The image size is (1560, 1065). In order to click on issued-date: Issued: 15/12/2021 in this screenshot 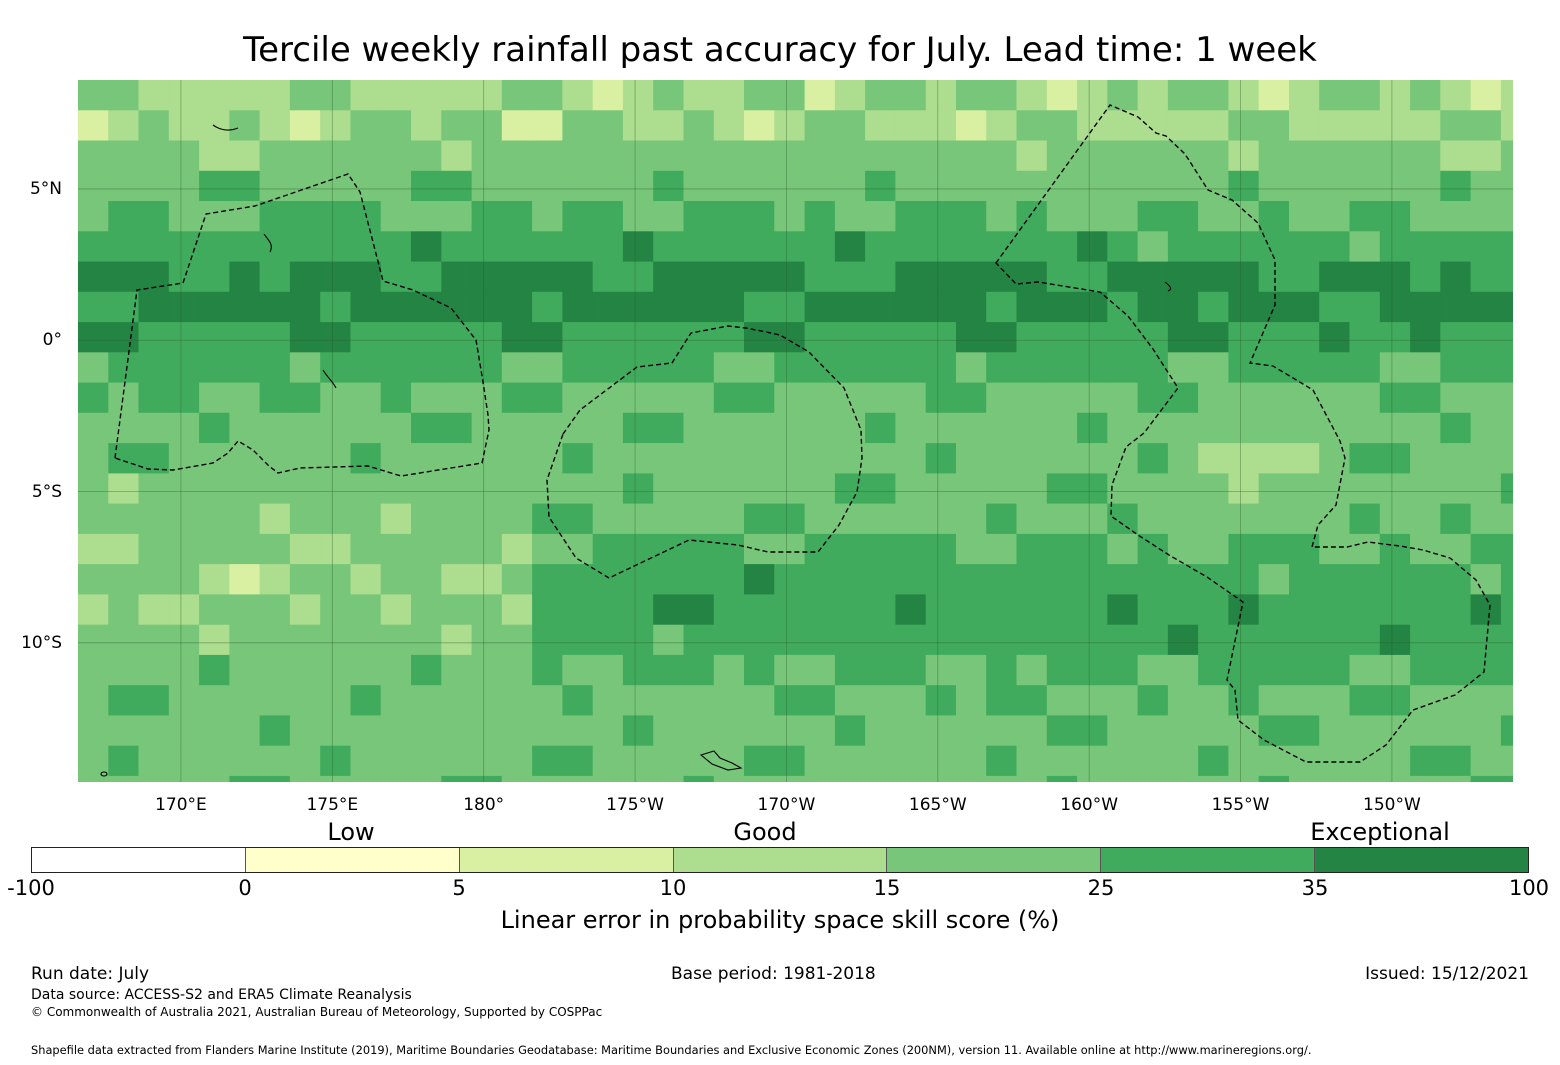, I will do `click(1447, 974)`.